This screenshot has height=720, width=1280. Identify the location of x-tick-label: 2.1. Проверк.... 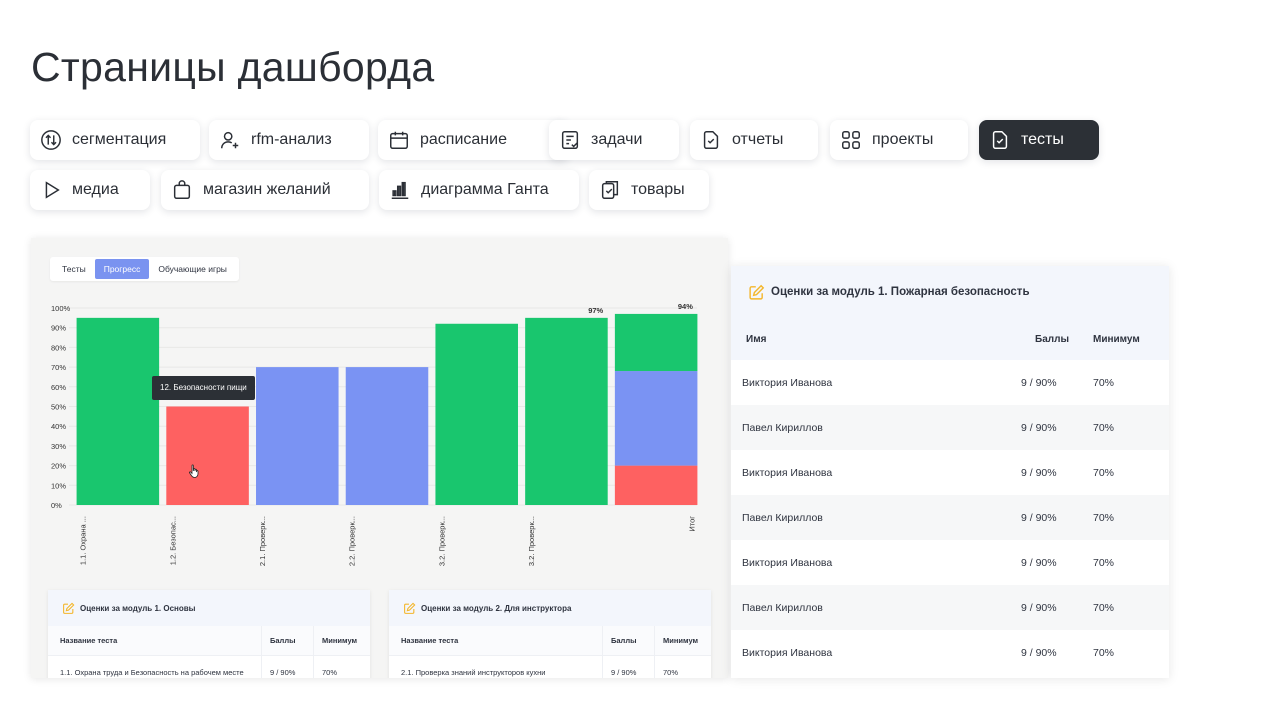
(262, 541).